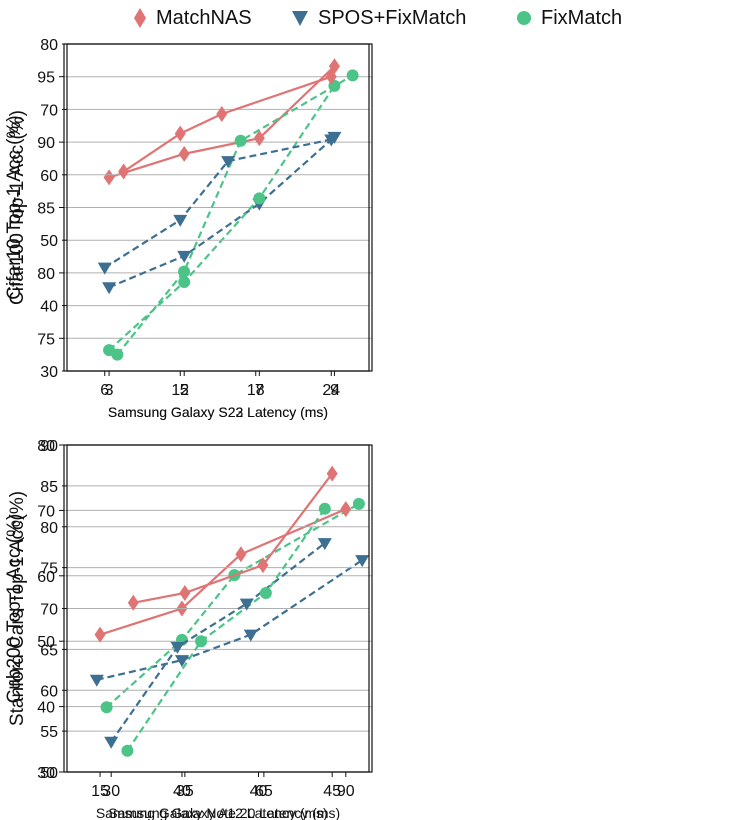  Describe the element at coordinates (111, 791) in the screenshot. I see `x-tick-label: 30` at that location.